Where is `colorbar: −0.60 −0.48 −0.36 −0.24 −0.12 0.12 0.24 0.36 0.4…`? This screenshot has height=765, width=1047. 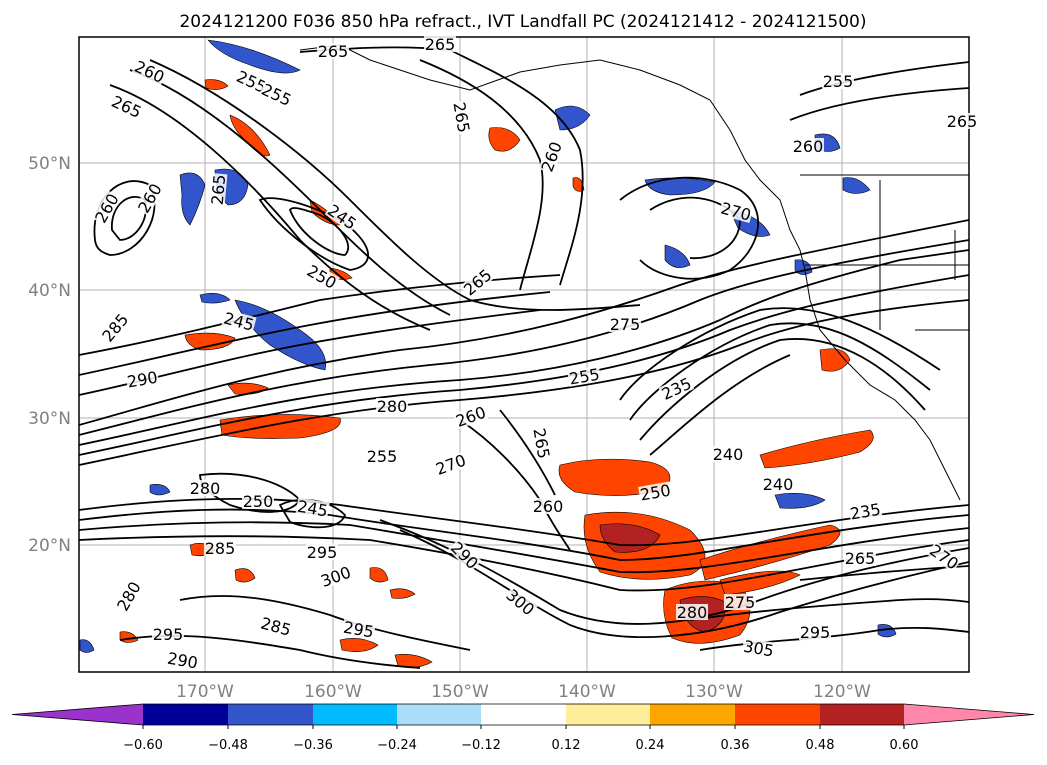
colorbar: −0.60 −0.48 −0.36 −0.24 −0.12 0.12 0.24 0.36 0.4… is located at coordinates (523, 728).